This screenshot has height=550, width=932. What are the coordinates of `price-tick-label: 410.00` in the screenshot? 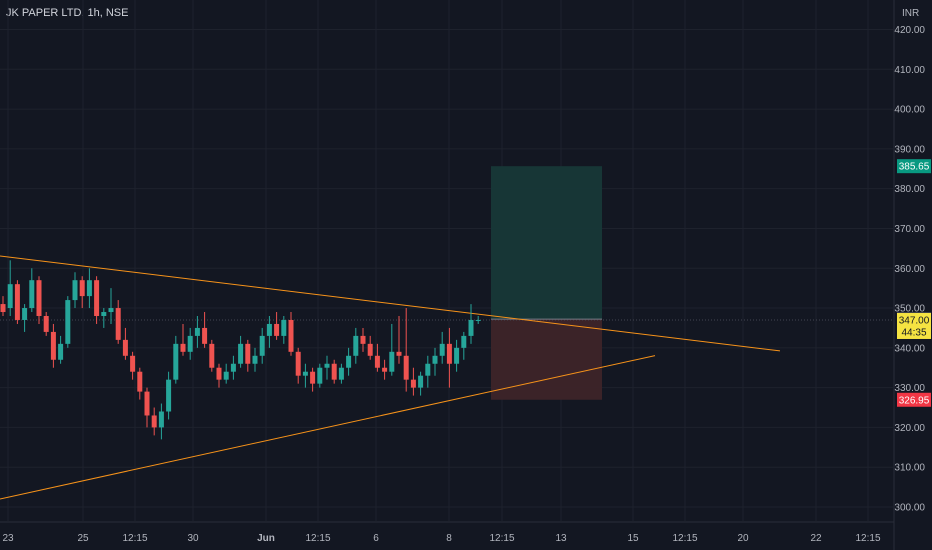 It's located at (909, 70).